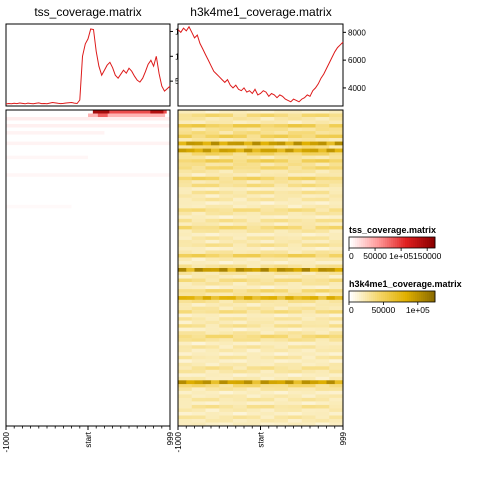 This screenshot has height=480, width=480. Describe the element at coordinates (260, 12) in the screenshot. I see `h3k4me1-panel-title: h3k4me1_coverage.matrix` at that location.